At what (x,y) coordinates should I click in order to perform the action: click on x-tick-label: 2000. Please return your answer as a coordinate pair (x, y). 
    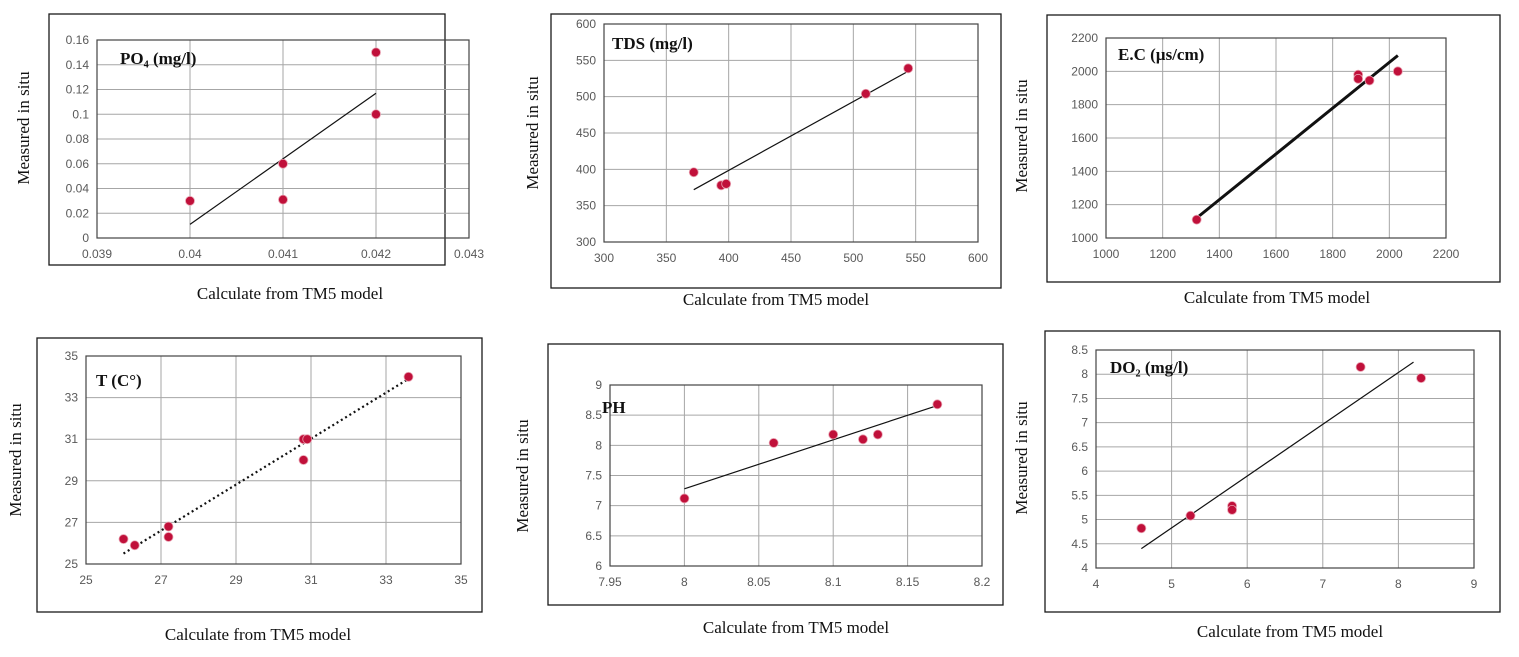
    Looking at the image, I should click on (1389, 254).